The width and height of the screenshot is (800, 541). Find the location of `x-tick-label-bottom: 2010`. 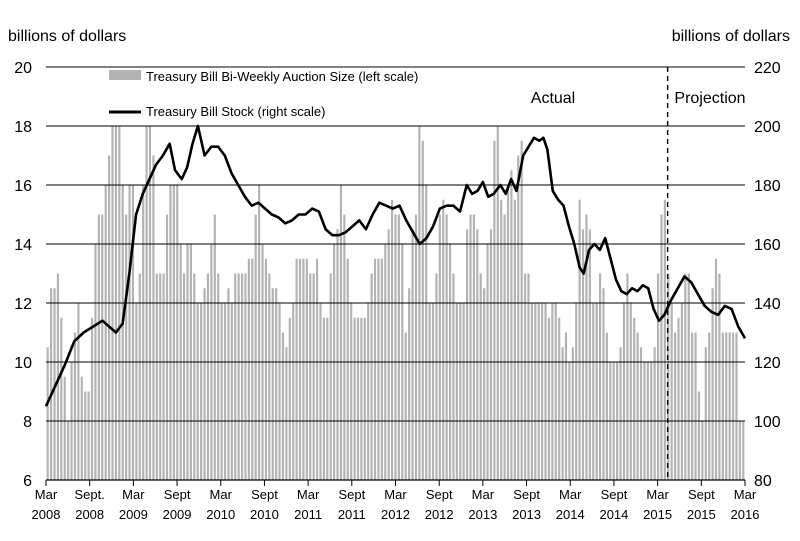

x-tick-label-bottom: 2010 is located at coordinates (264, 514).